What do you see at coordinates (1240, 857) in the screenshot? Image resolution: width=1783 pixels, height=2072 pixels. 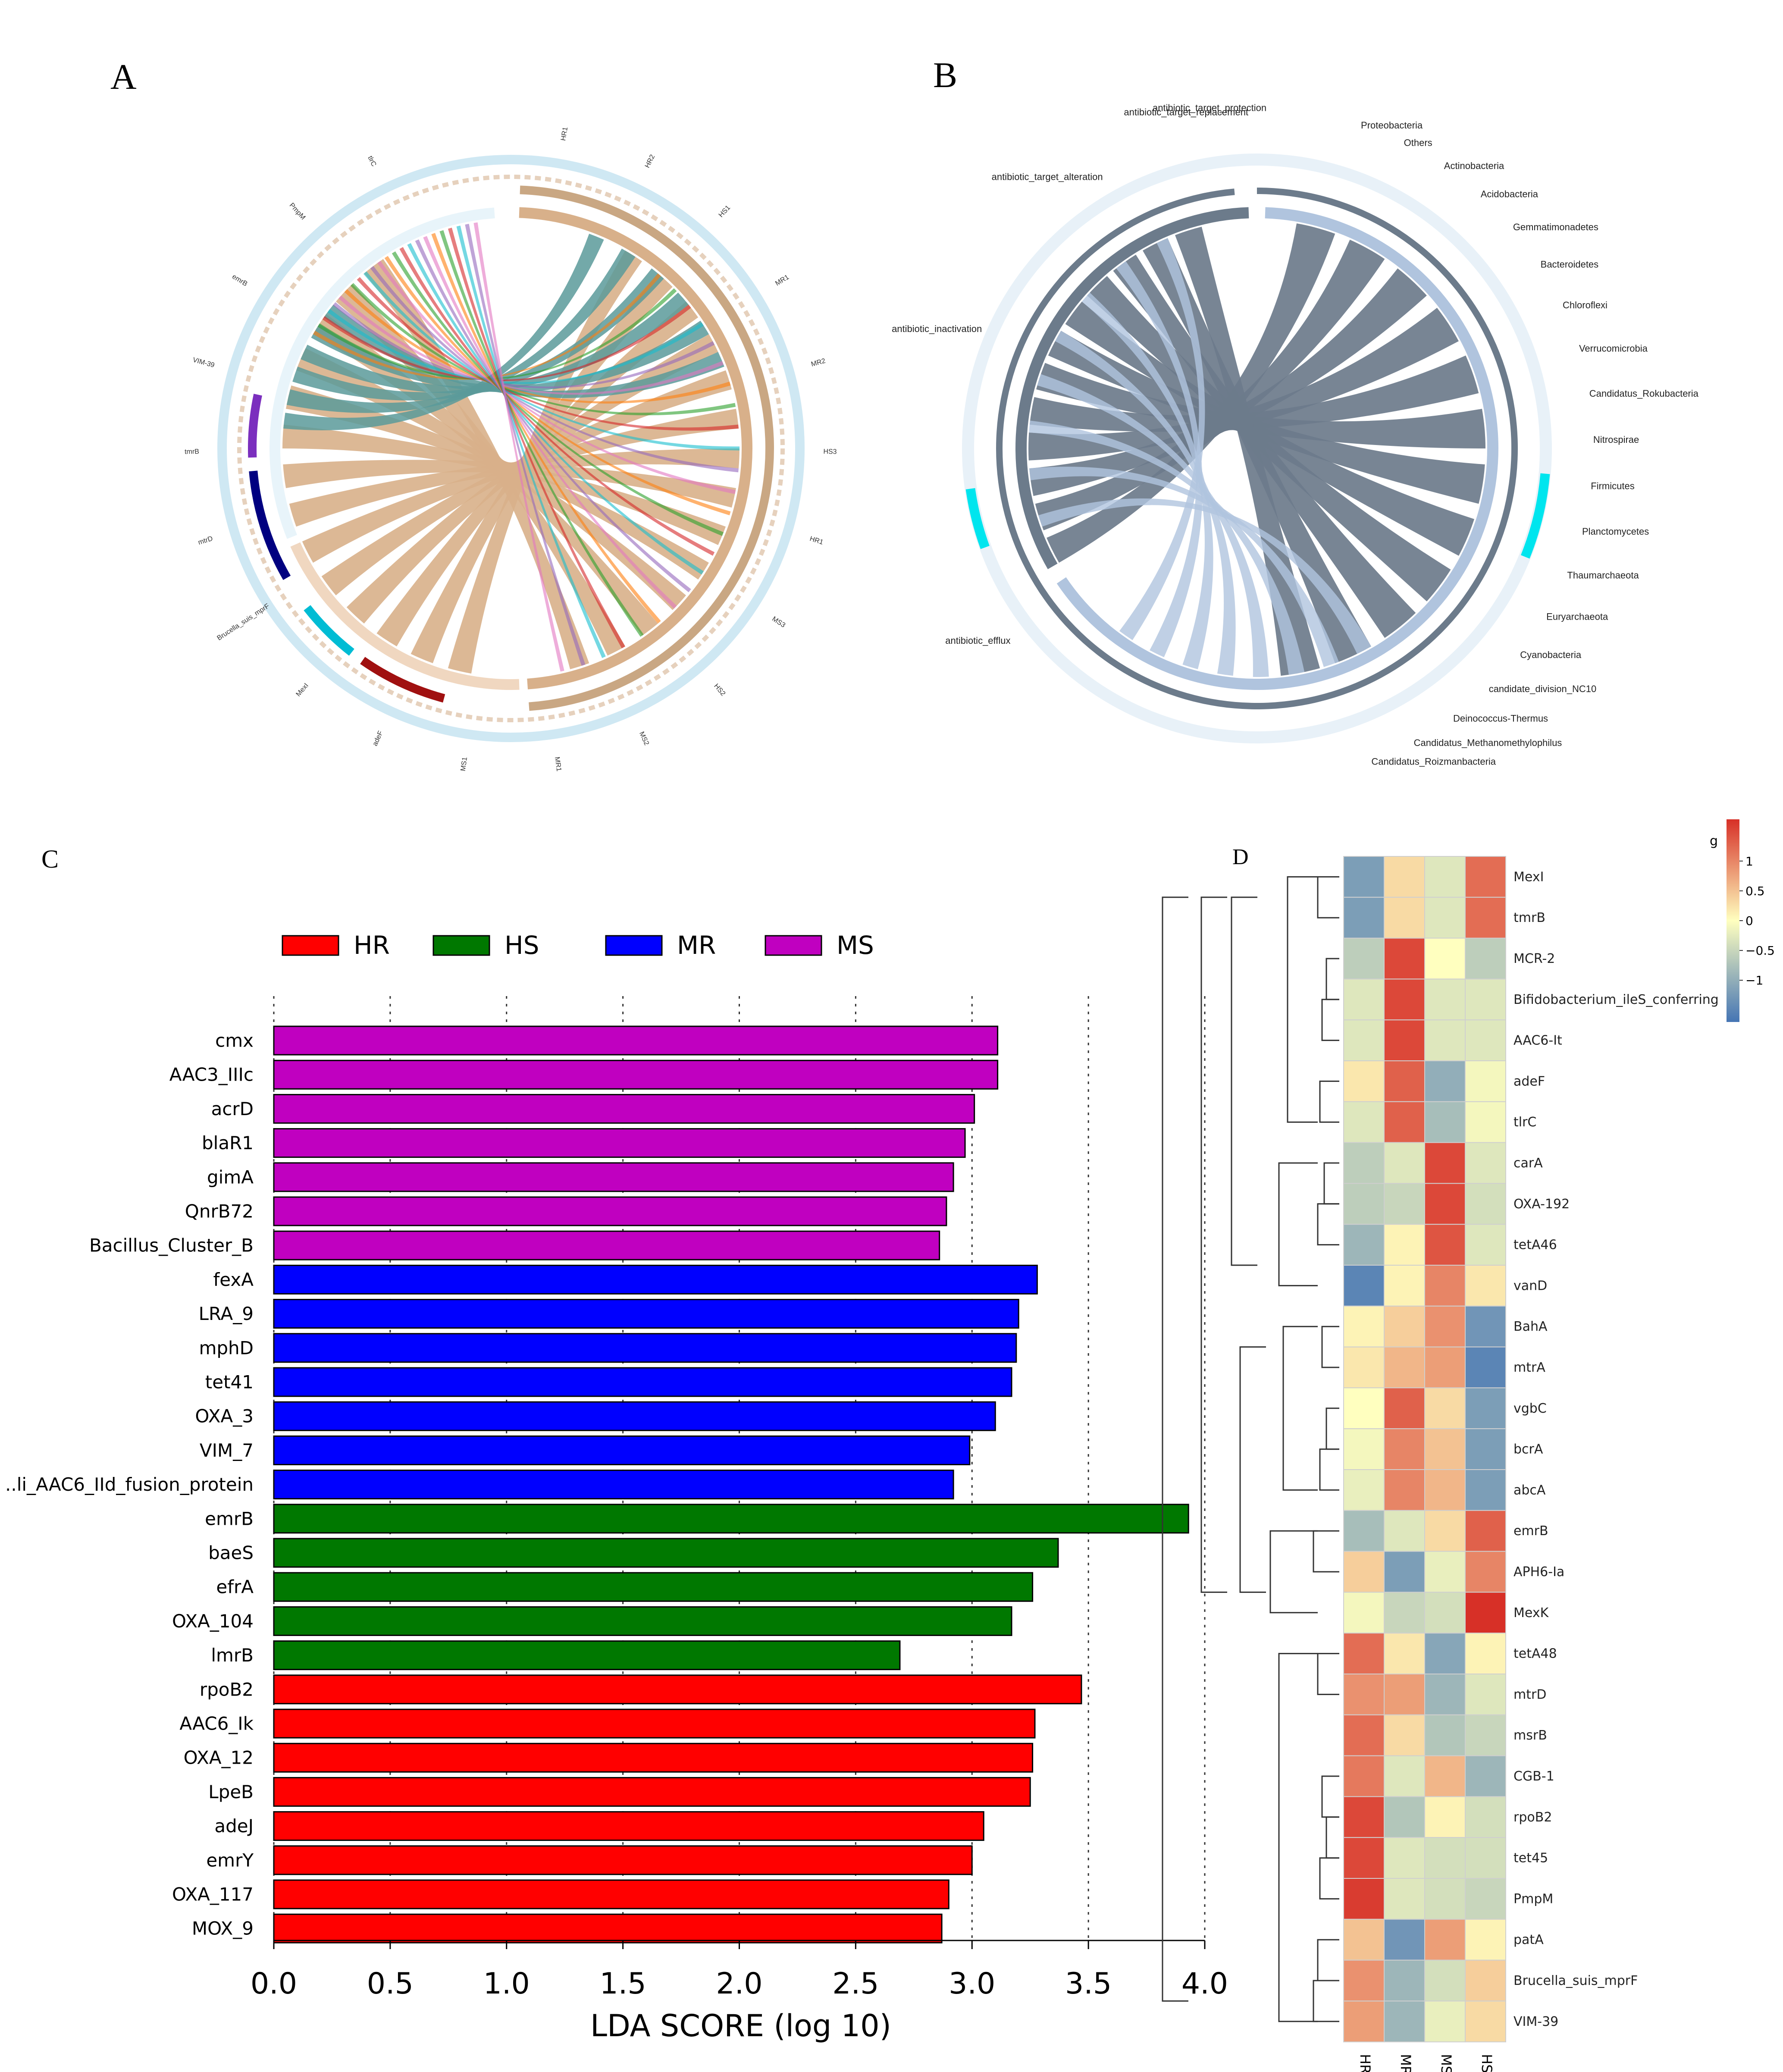 I see `panel-d-letter: D` at bounding box center [1240, 857].